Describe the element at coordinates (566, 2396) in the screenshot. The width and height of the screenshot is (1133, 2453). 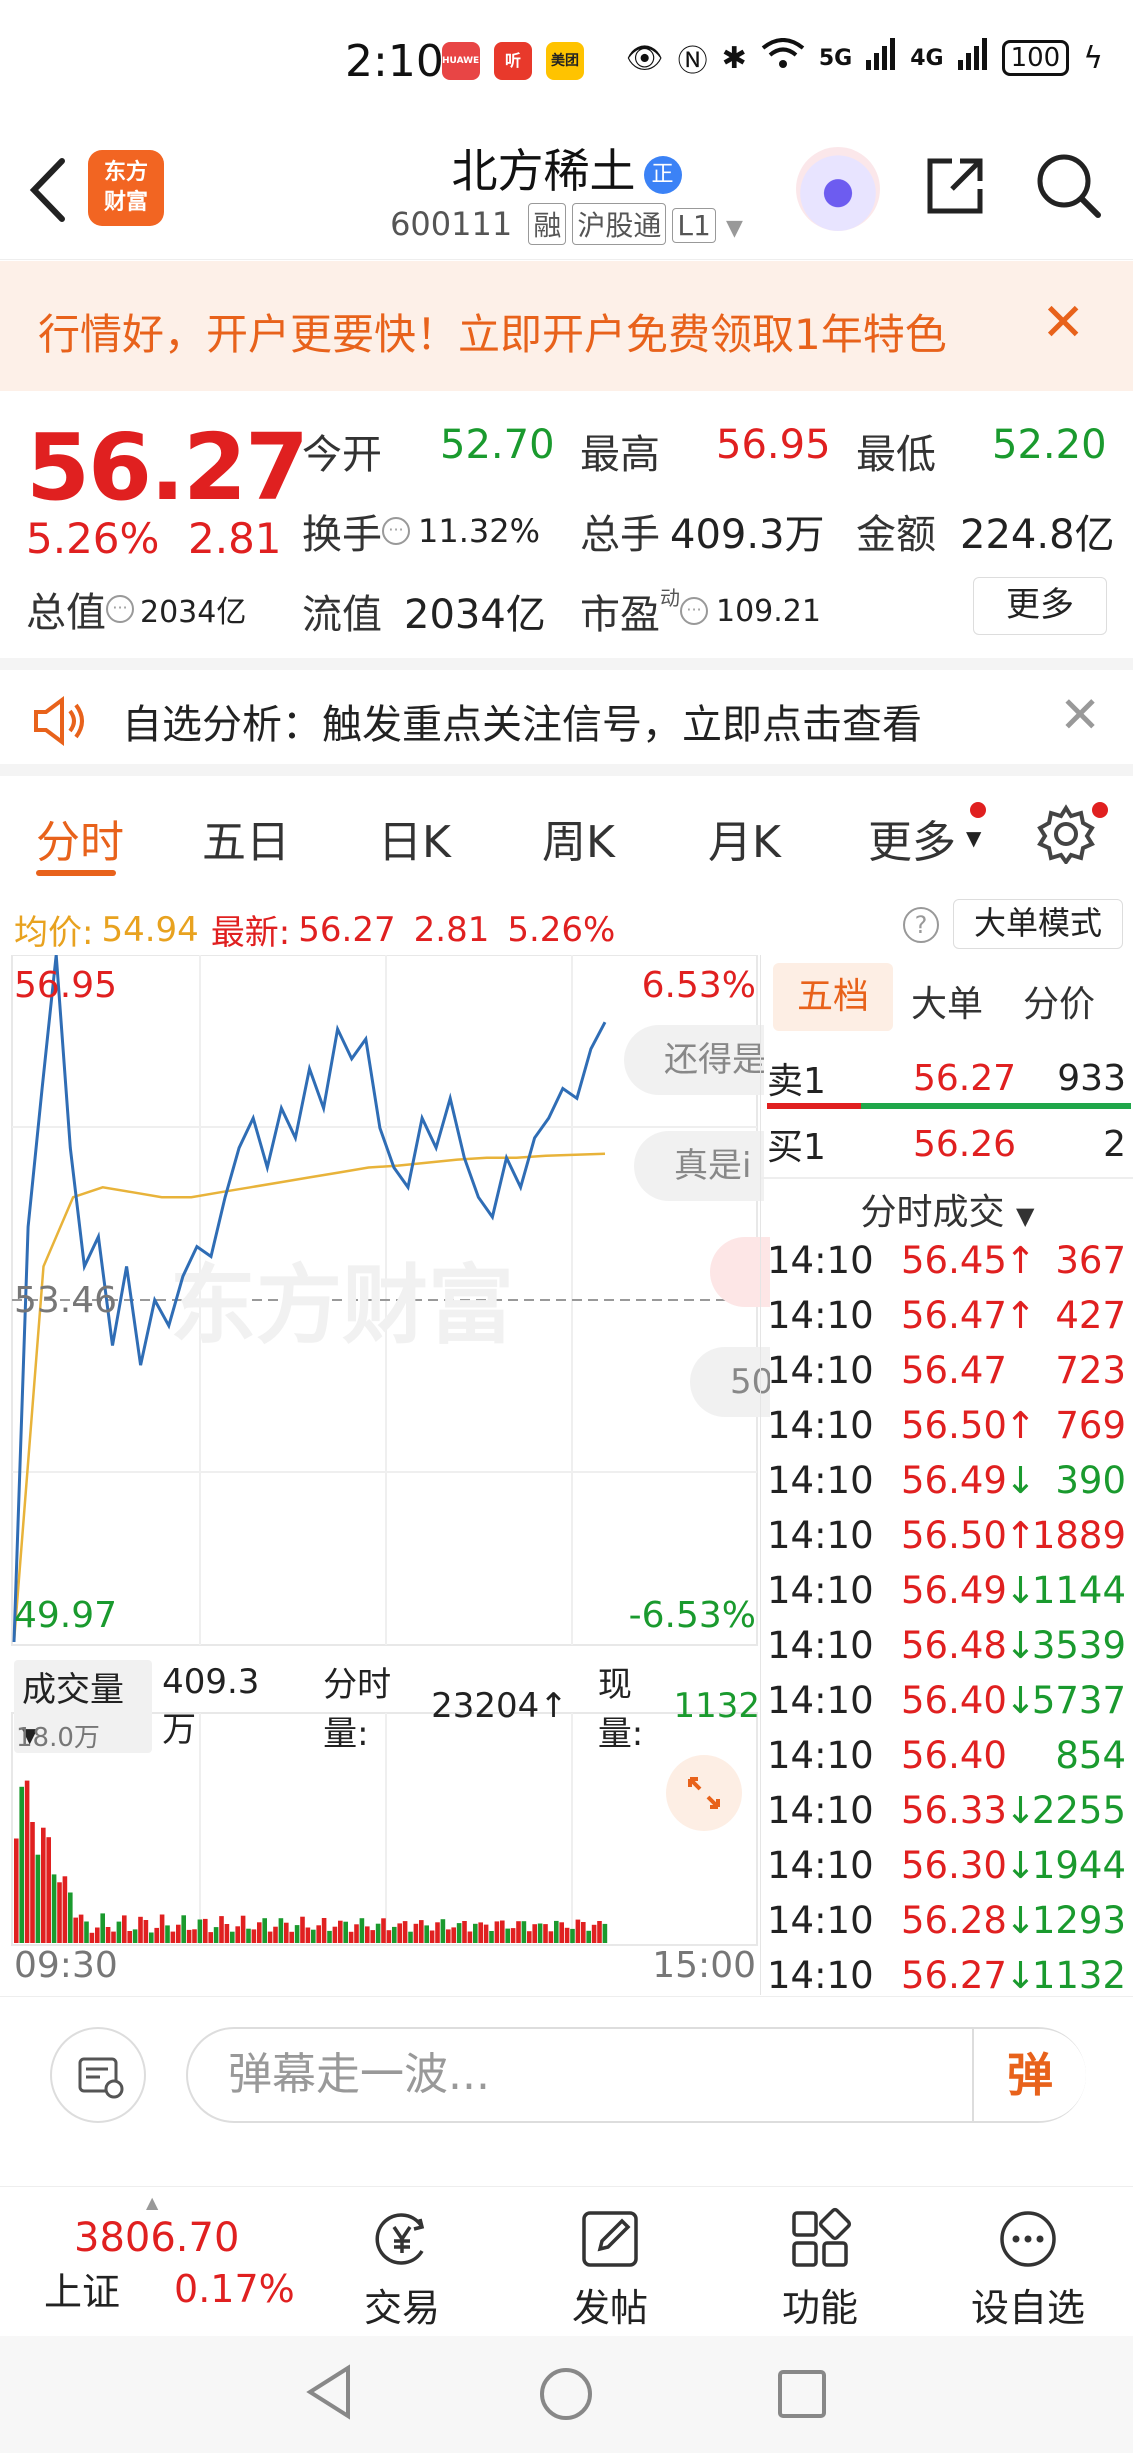
I see `home-circle-icon` at that location.